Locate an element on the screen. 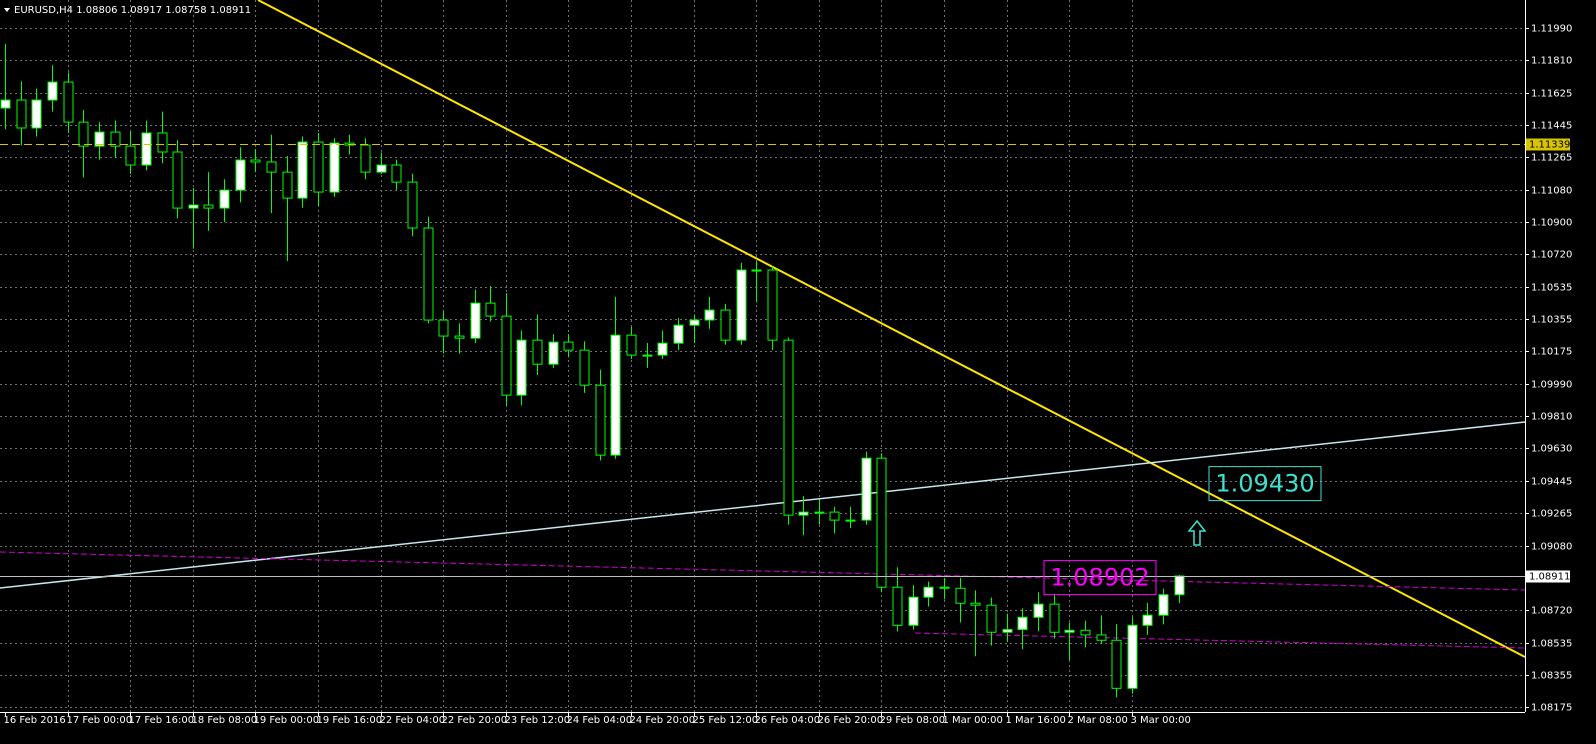 The image size is (1596, 744). y-tick-label: 1.08535 is located at coordinates (1551, 644).